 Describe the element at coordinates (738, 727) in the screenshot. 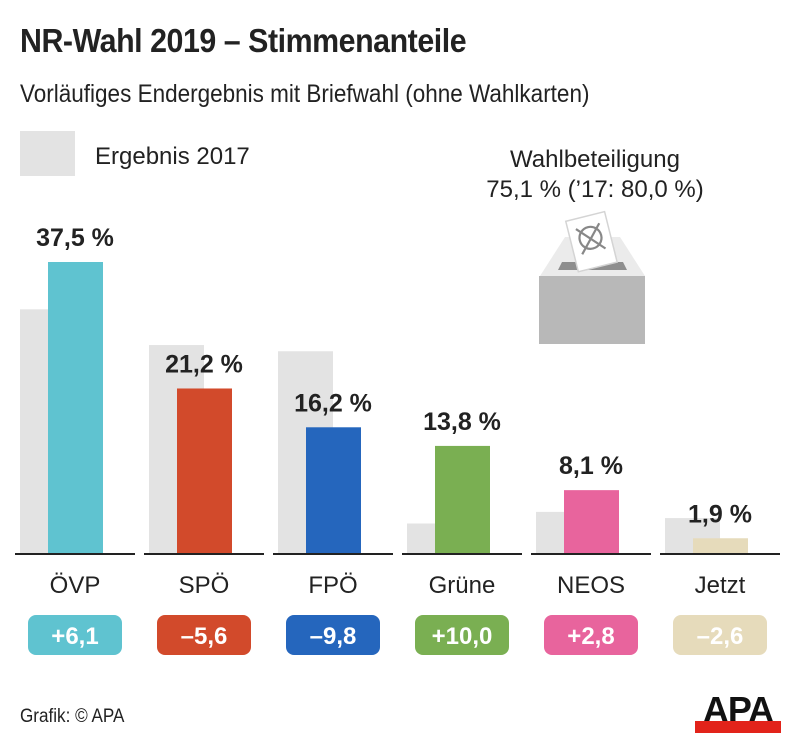

I see `apa-logo-bar` at that location.